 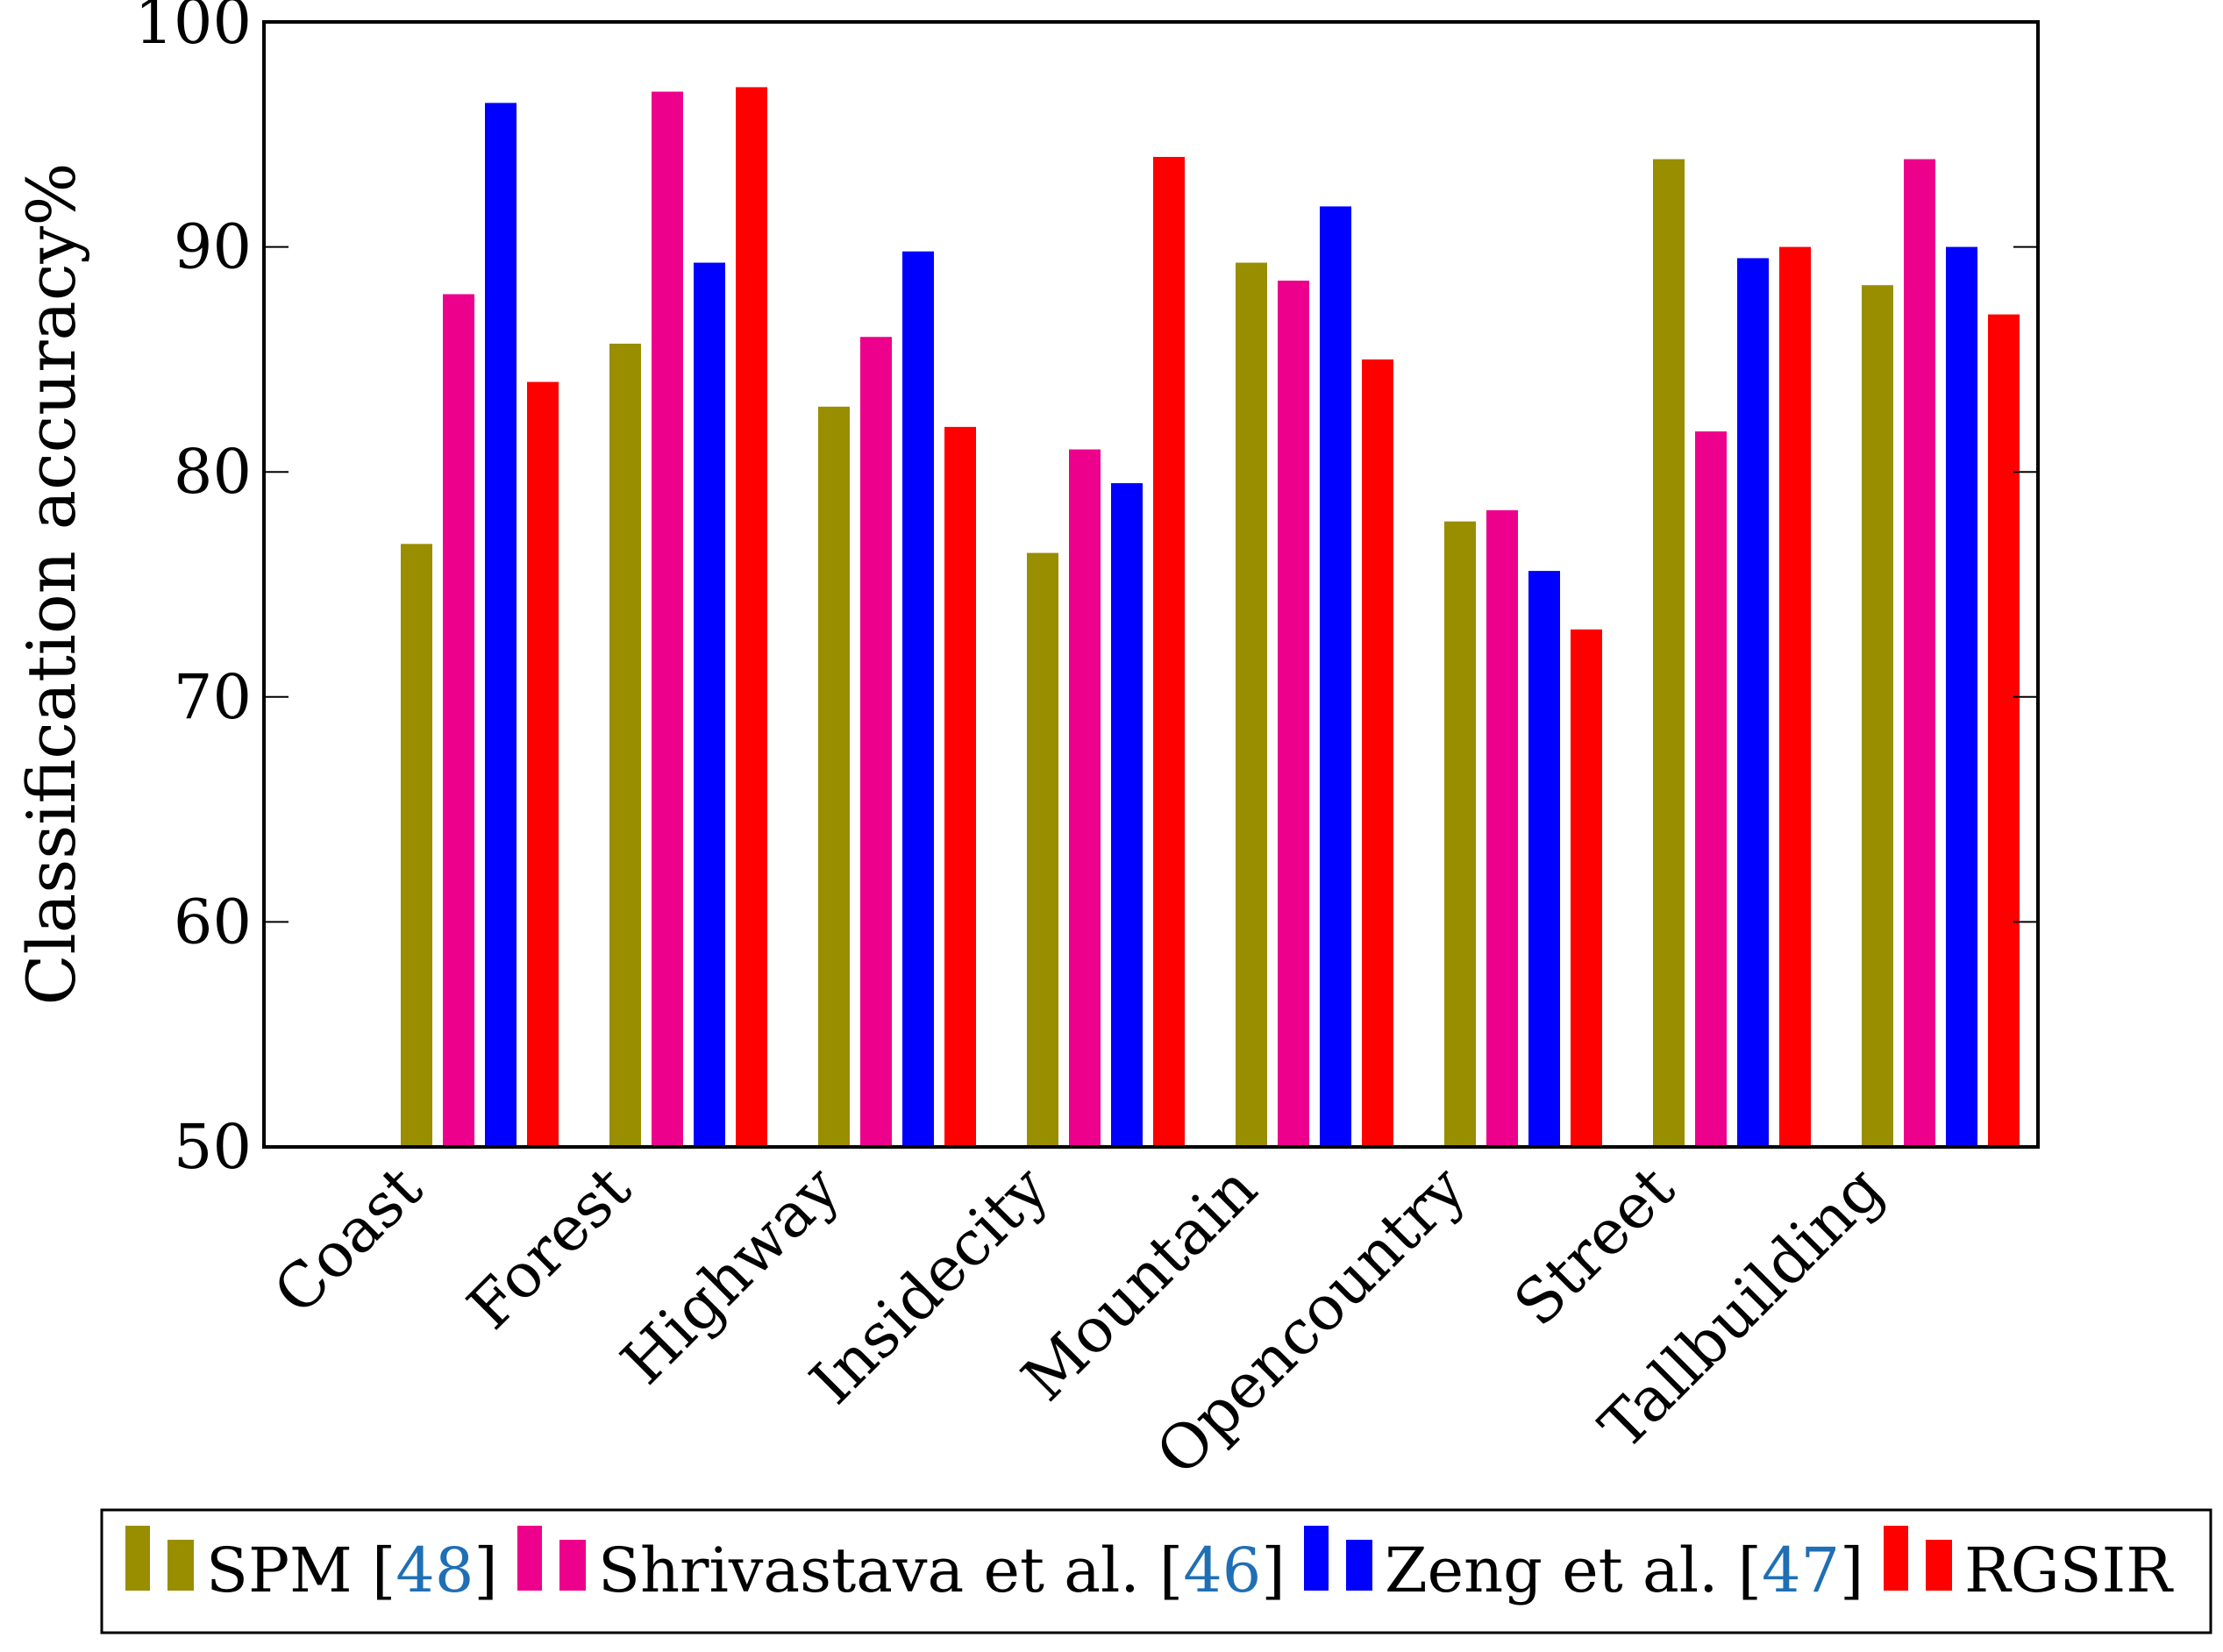 What do you see at coordinates (193, 29) in the screenshot?
I see `y-tick-label: 100` at bounding box center [193, 29].